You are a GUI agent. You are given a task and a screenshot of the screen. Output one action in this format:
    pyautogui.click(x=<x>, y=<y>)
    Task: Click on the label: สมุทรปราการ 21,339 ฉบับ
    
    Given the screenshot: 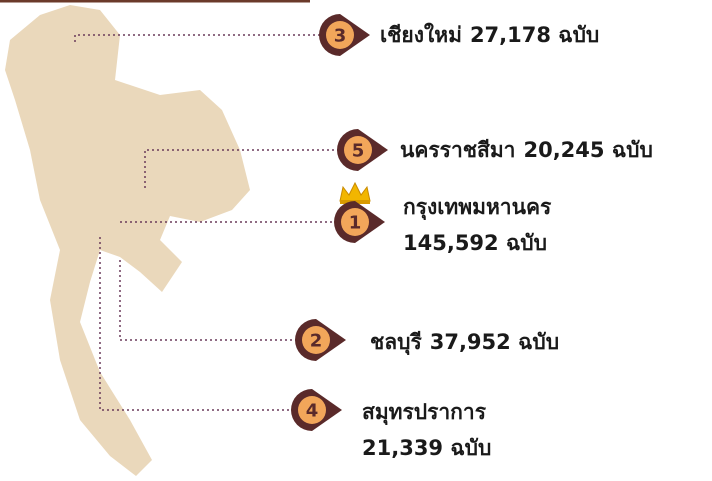 What is the action you would take?
    pyautogui.click(x=426, y=430)
    